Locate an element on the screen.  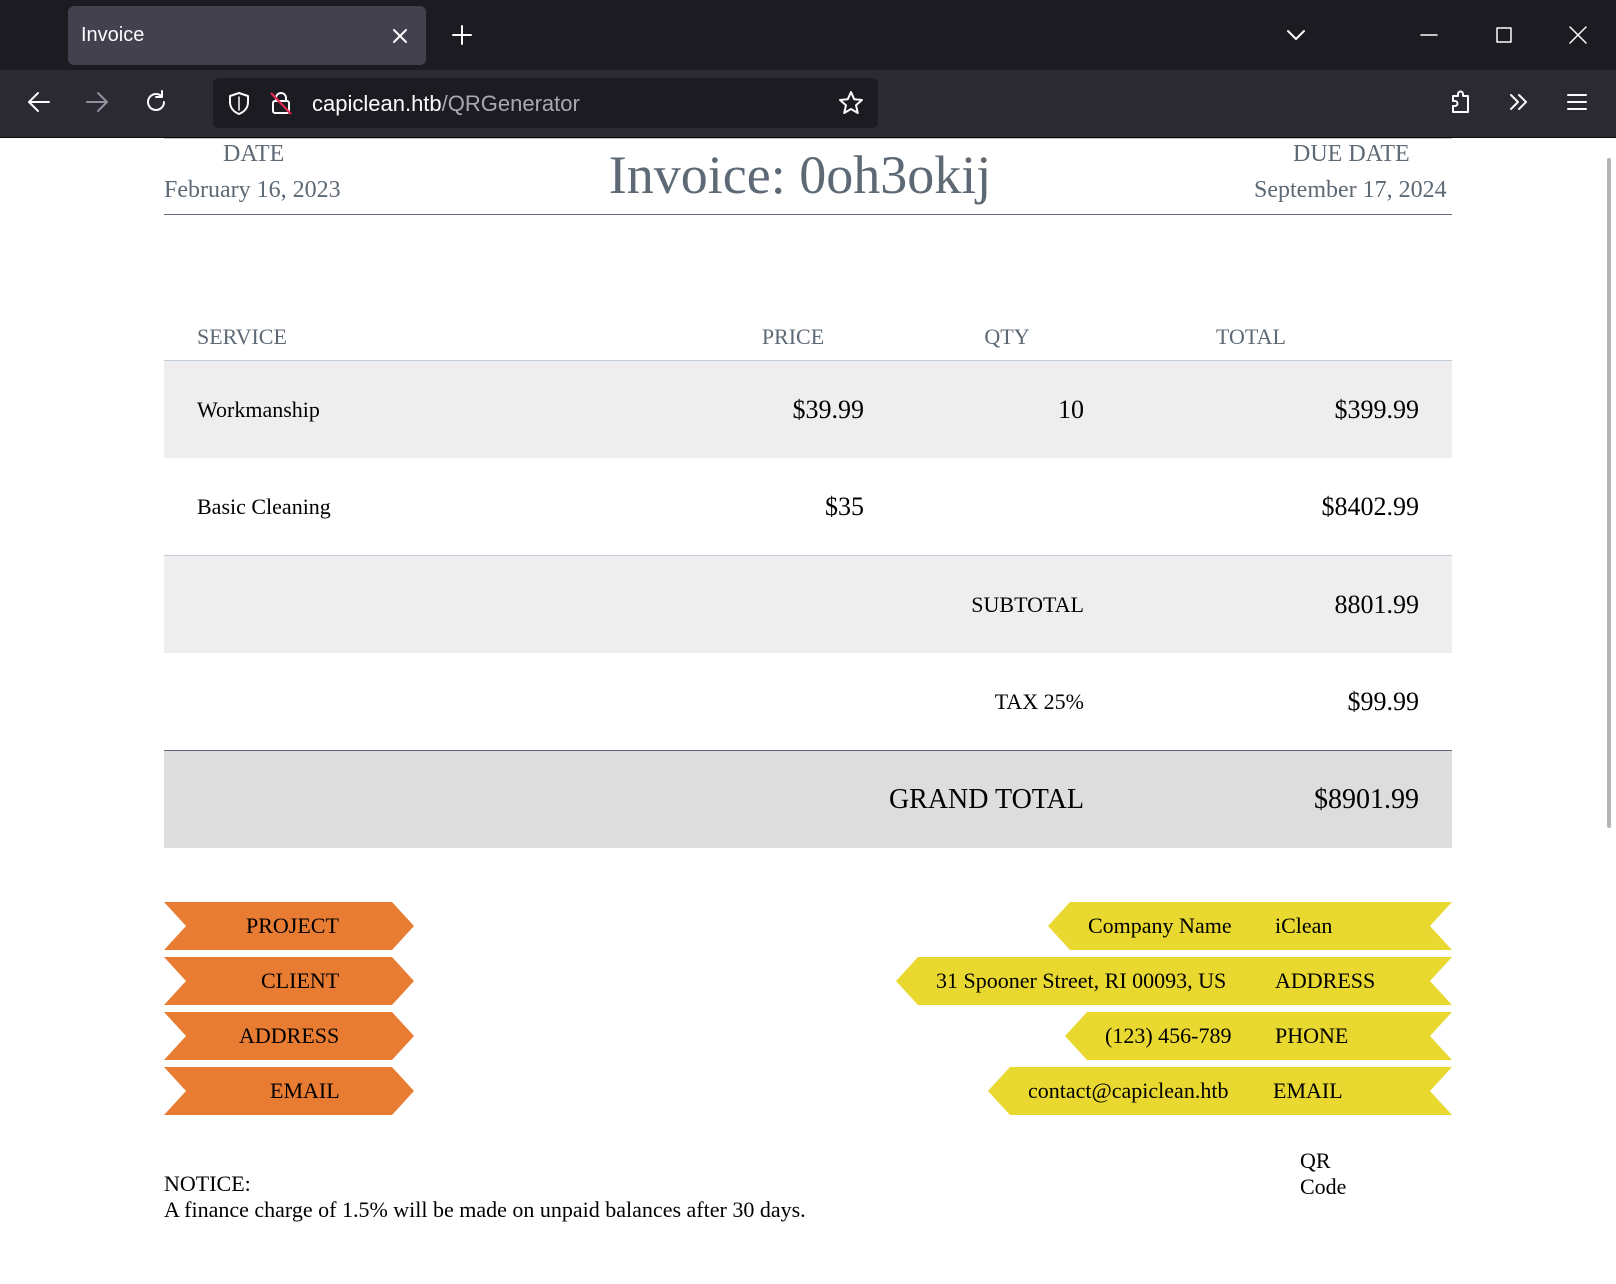
qr-line-2: Code is located at coordinates (1323, 1186).